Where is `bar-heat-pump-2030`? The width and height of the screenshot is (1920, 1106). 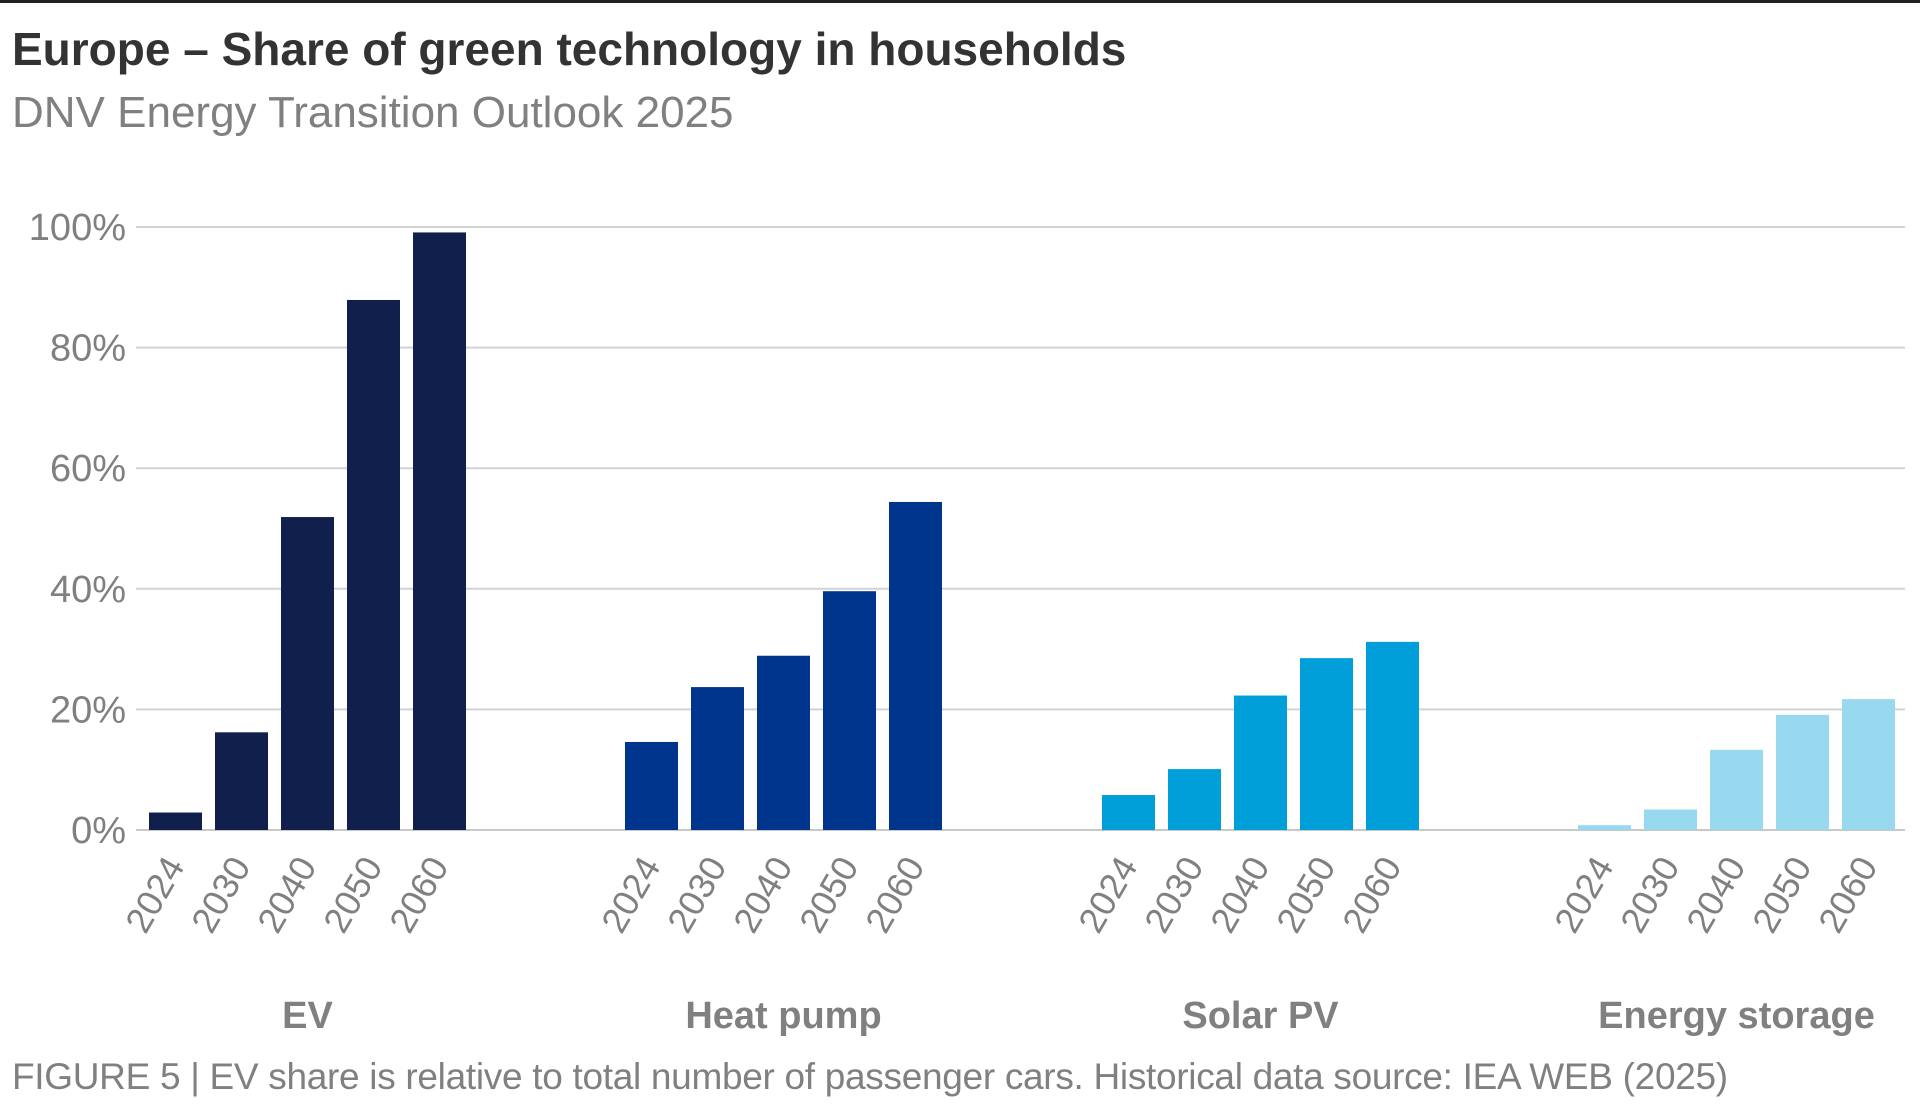
bar-heat-pump-2030 is located at coordinates (717, 758).